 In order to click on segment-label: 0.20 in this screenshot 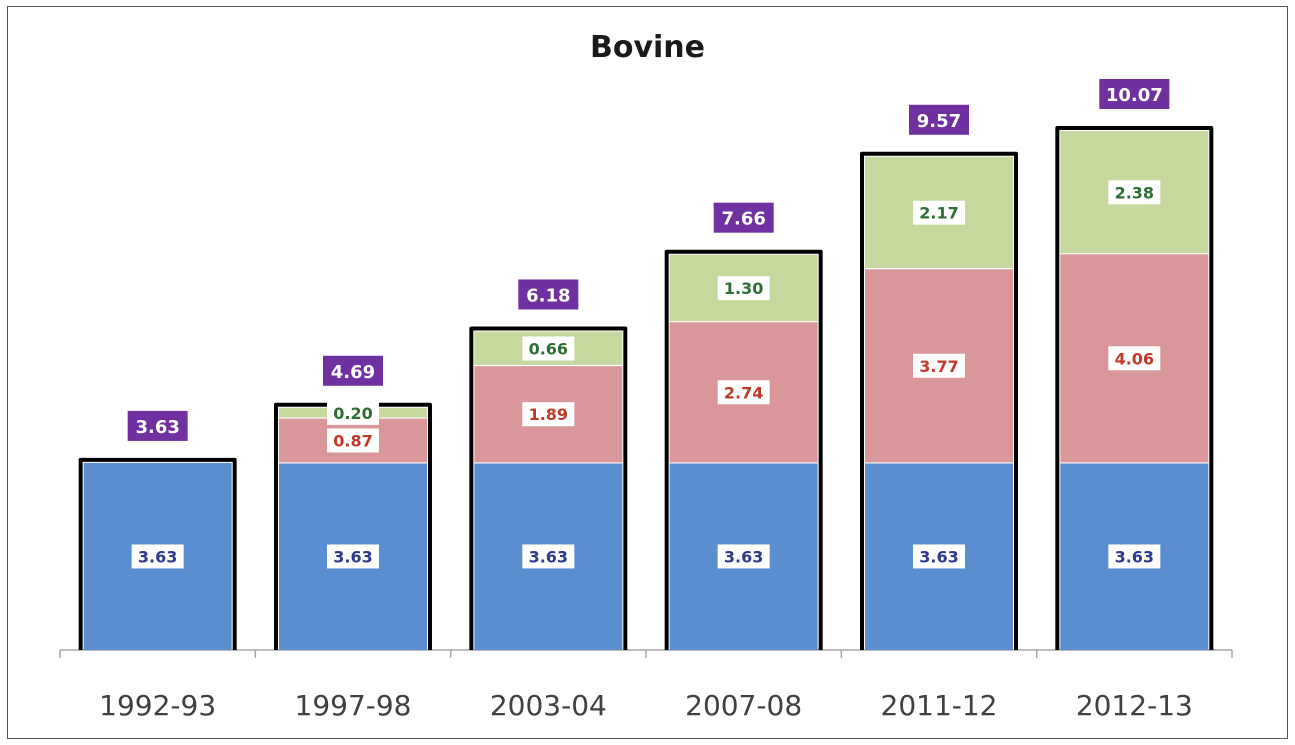, I will do `click(352, 413)`.